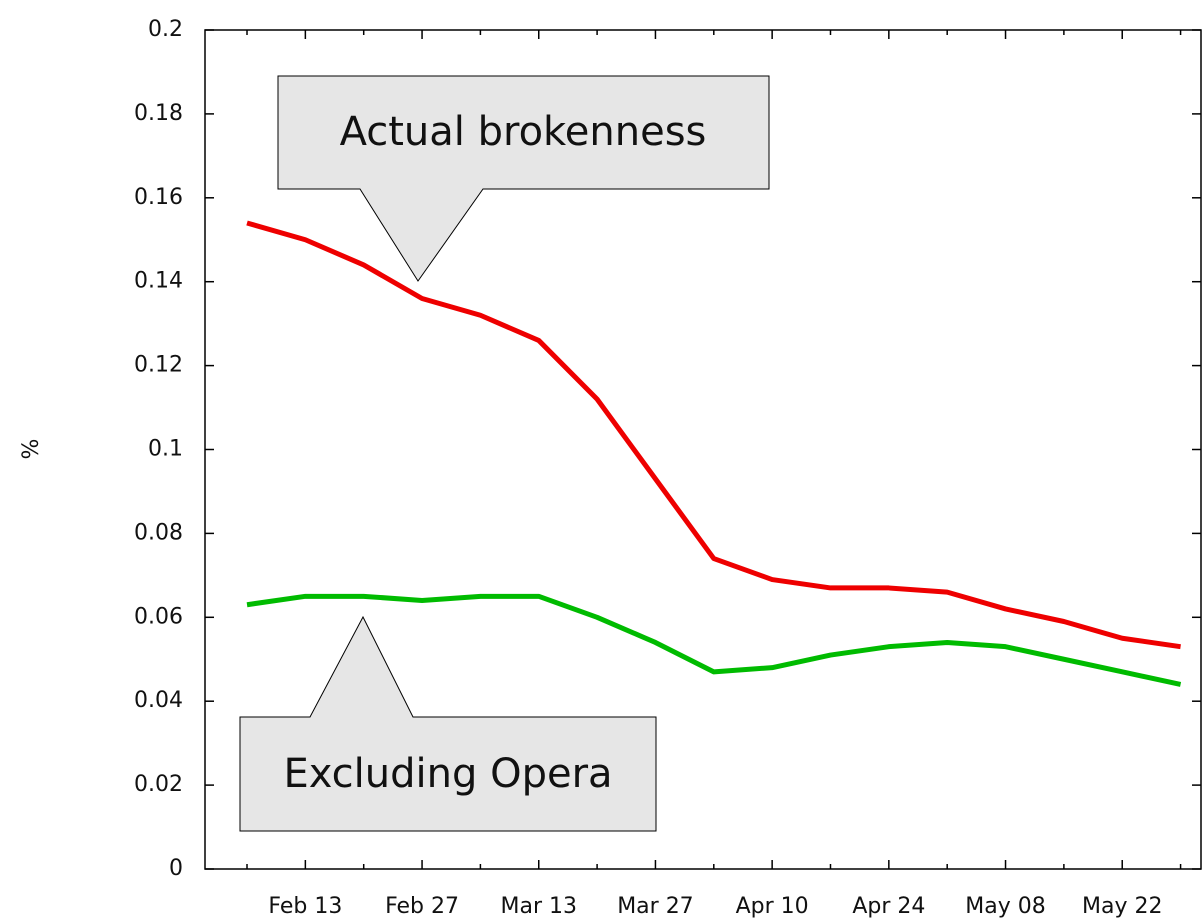  What do you see at coordinates (158, 700) in the screenshot?
I see `y-tick-label: 0.04` at bounding box center [158, 700].